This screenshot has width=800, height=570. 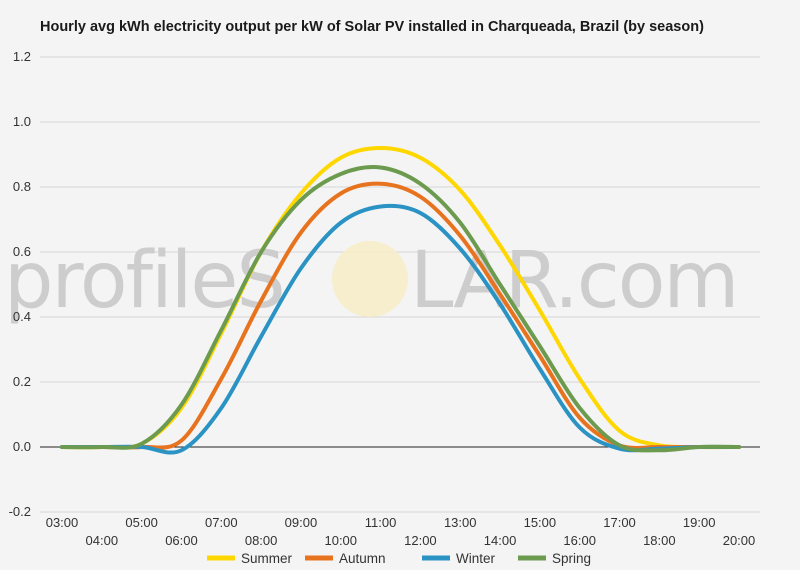 I want to click on legend: Summer Autumn Winter Spring, so click(x=399, y=558).